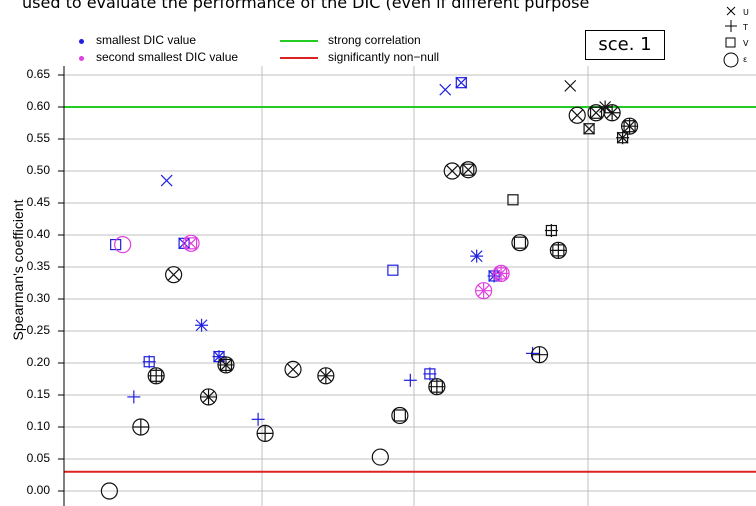 This screenshot has width=756, height=506. I want to click on y-tick-label: 0.65, so click(38, 74).